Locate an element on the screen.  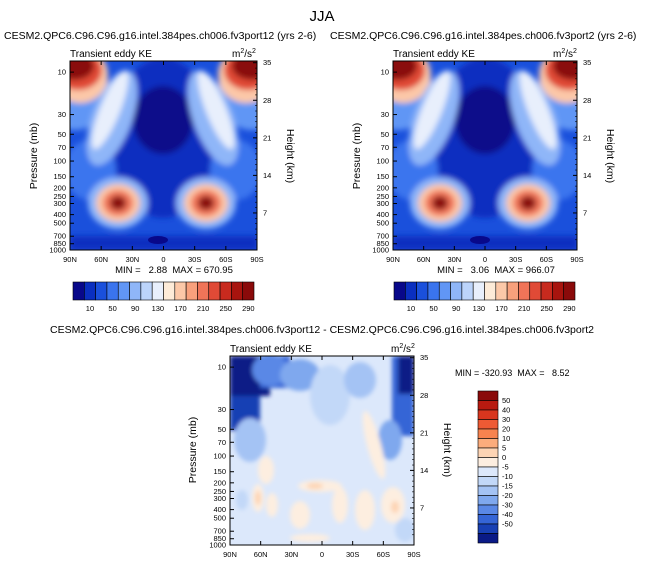
panel-c-colorbar-label: 40 is located at coordinates (506, 410).